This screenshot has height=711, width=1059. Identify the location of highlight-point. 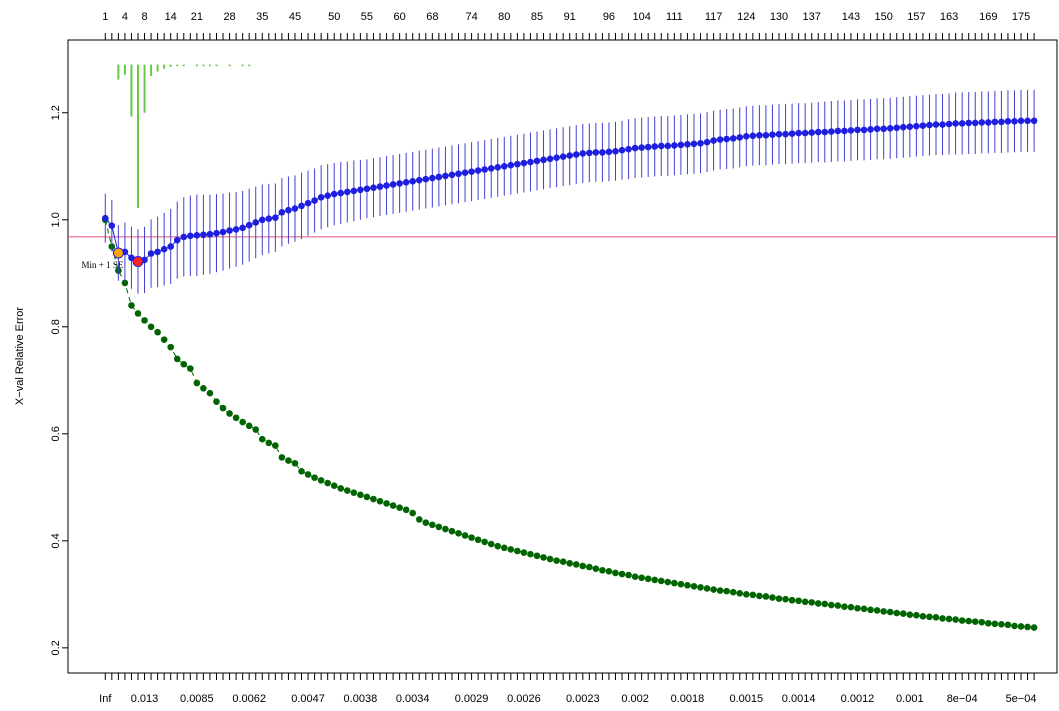
(118, 253).